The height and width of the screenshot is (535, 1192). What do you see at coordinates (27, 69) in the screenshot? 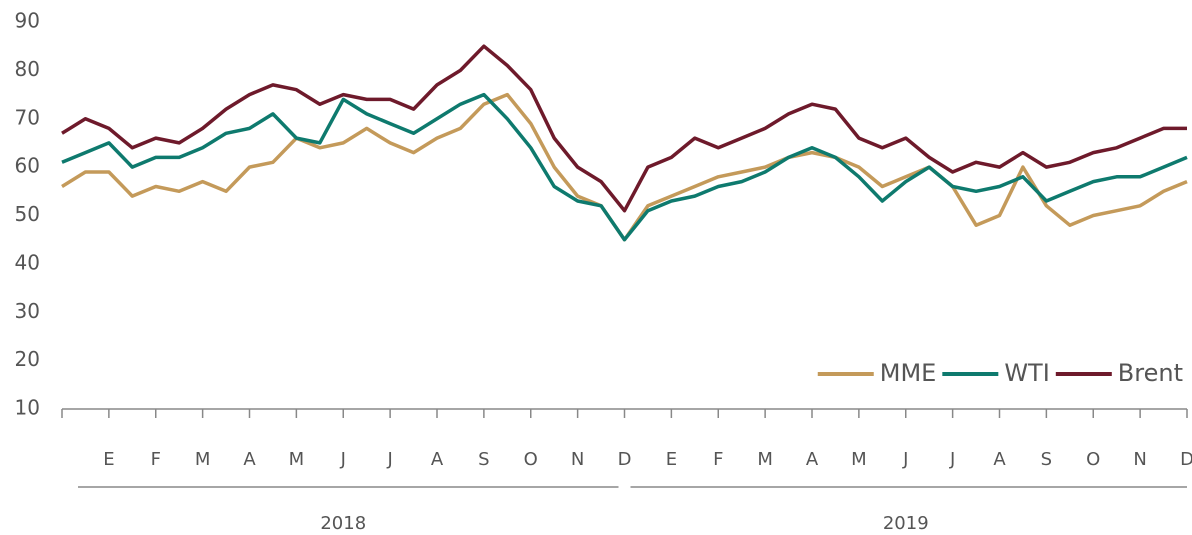
I see `y-tick-label: 80` at bounding box center [27, 69].